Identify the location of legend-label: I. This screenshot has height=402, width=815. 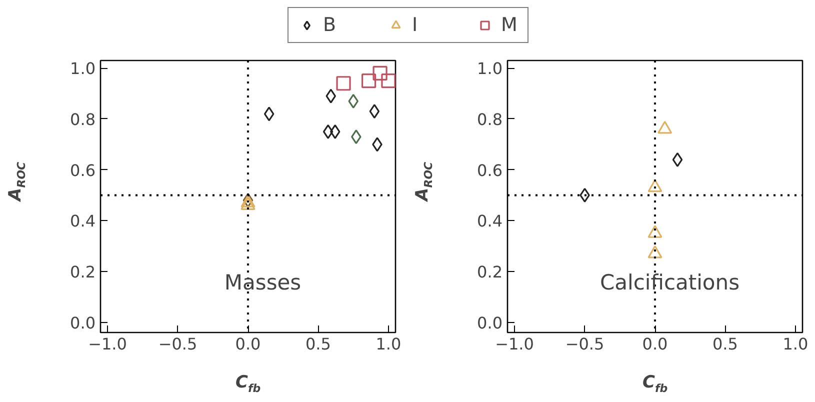
(415, 25).